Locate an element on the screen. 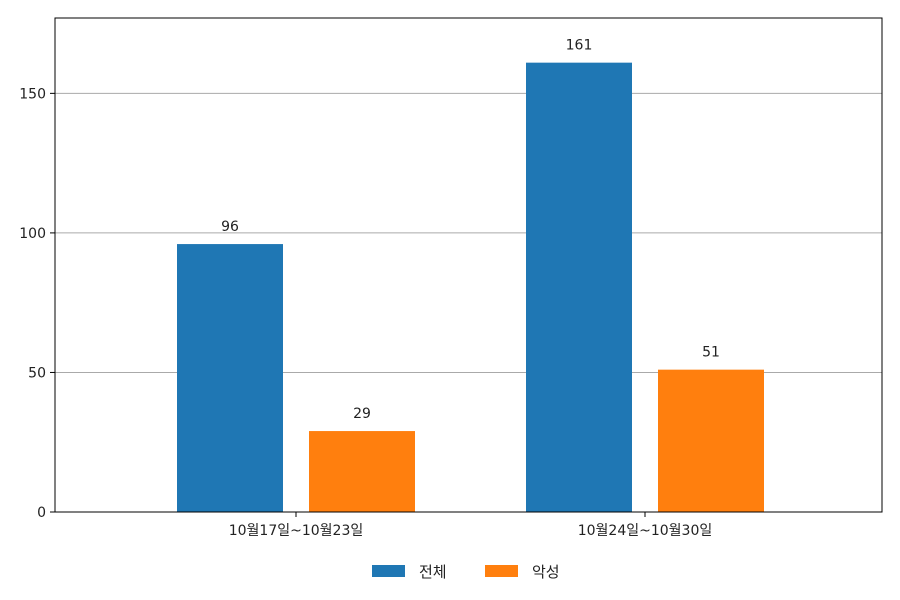 The height and width of the screenshot is (600, 900). legend: 전체 악성 is located at coordinates (466, 572).